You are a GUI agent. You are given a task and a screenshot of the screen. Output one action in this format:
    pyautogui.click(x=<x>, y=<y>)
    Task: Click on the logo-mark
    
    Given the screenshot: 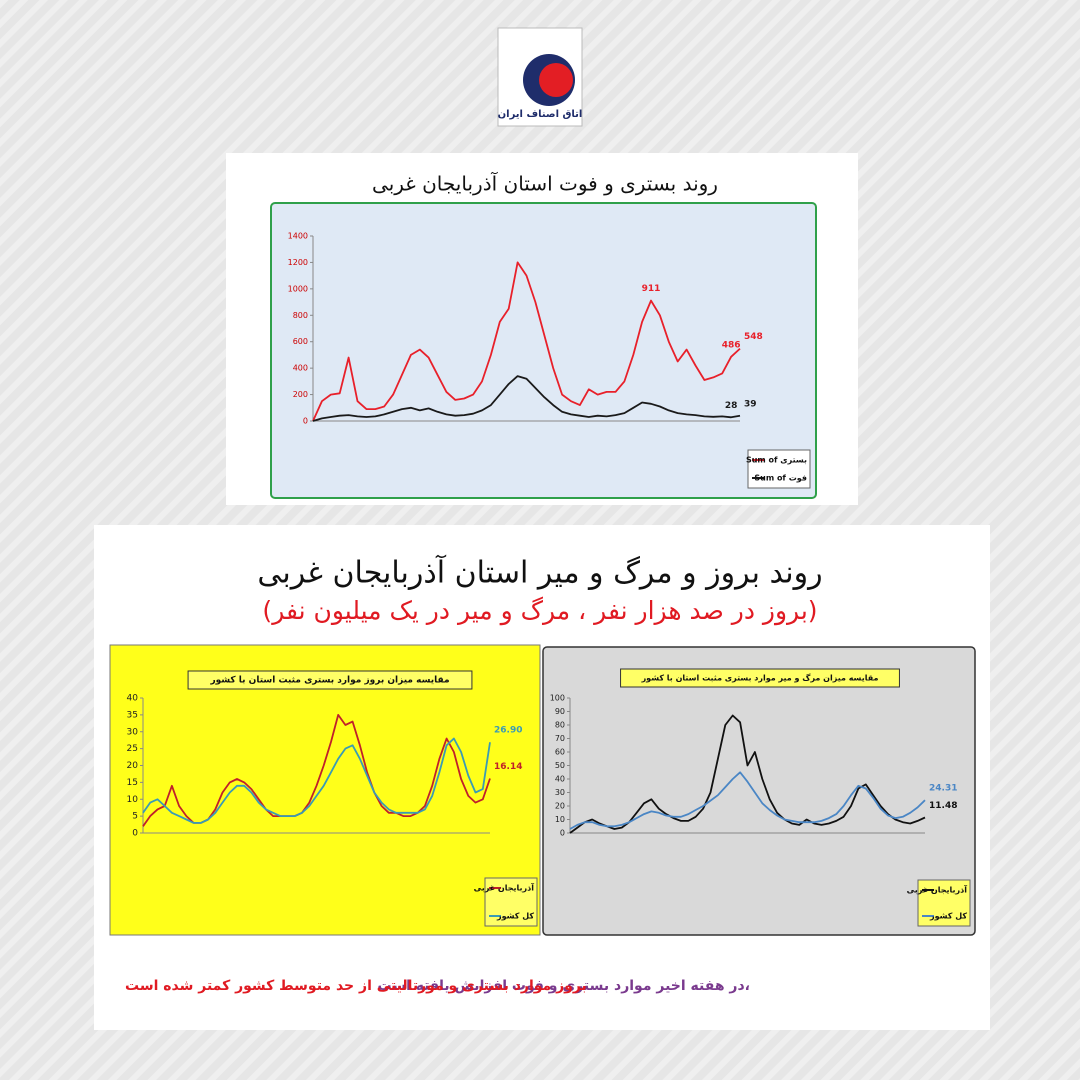 What is the action you would take?
    pyautogui.click(x=556, y=80)
    